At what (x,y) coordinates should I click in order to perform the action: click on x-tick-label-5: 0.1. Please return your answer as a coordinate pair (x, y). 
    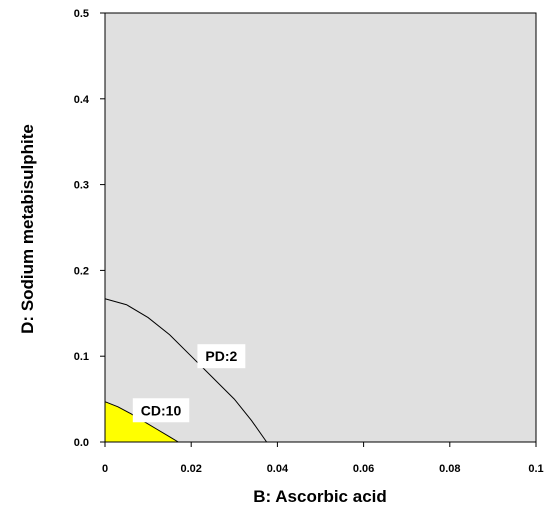
    Looking at the image, I should click on (535, 469).